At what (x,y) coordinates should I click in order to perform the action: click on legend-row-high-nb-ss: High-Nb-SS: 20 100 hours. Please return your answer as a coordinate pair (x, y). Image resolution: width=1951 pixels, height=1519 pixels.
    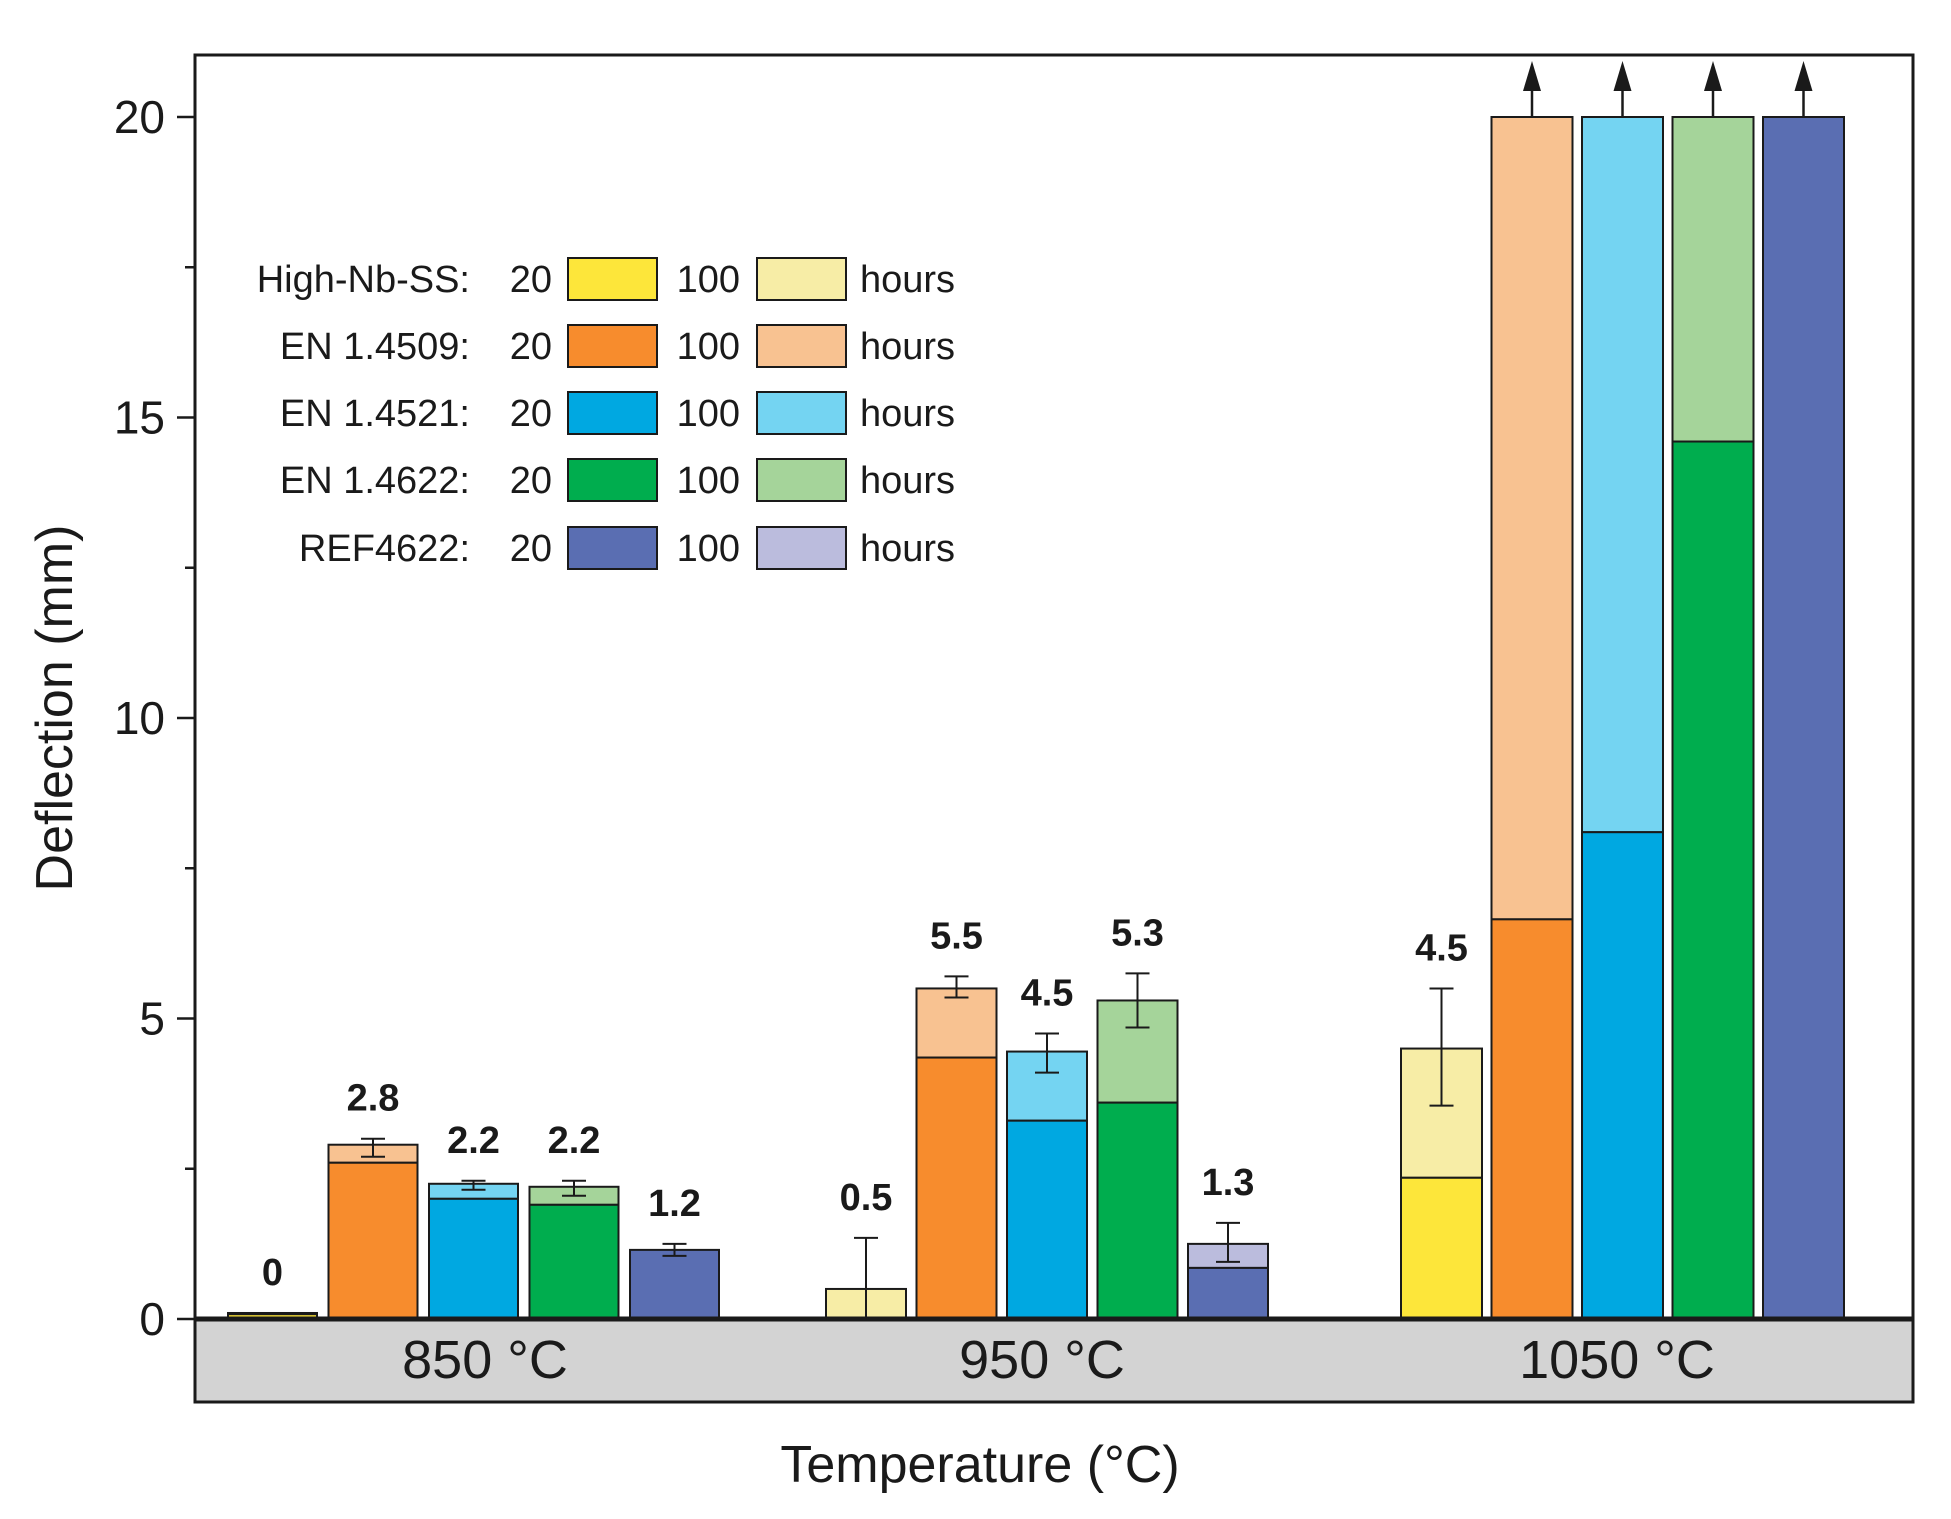
    Looking at the image, I should click on (606, 279).